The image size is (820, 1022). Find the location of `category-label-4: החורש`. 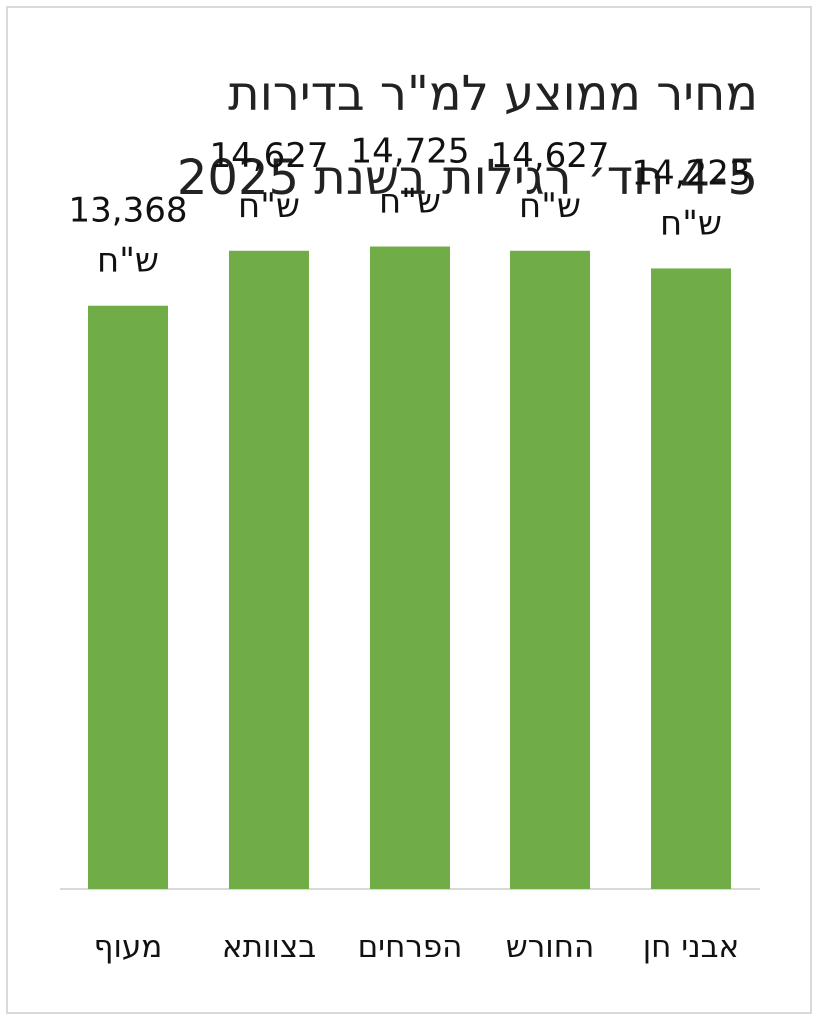

category-label-4: החורש is located at coordinates (550, 947).